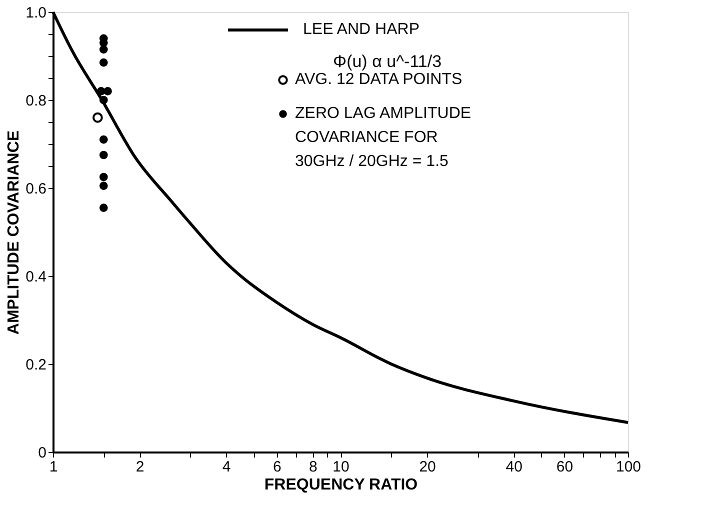  I want to click on x-tick-label: 1, so click(53, 467).